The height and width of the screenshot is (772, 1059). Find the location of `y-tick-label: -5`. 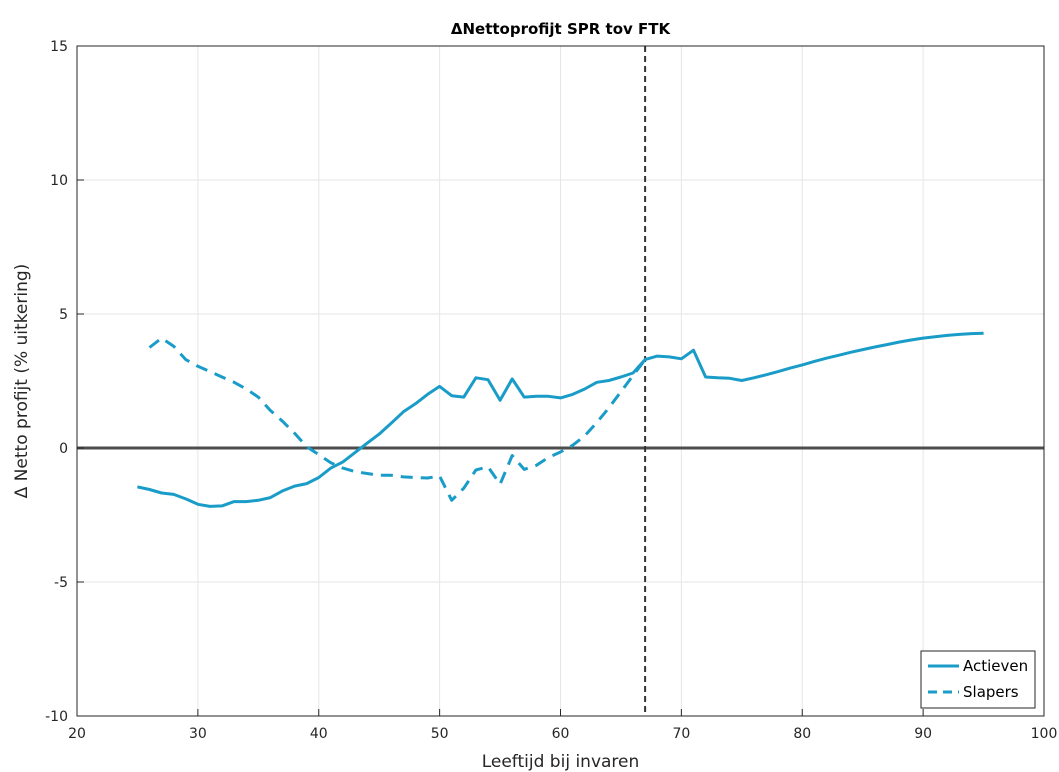

y-tick-label: -5 is located at coordinates (61, 583).